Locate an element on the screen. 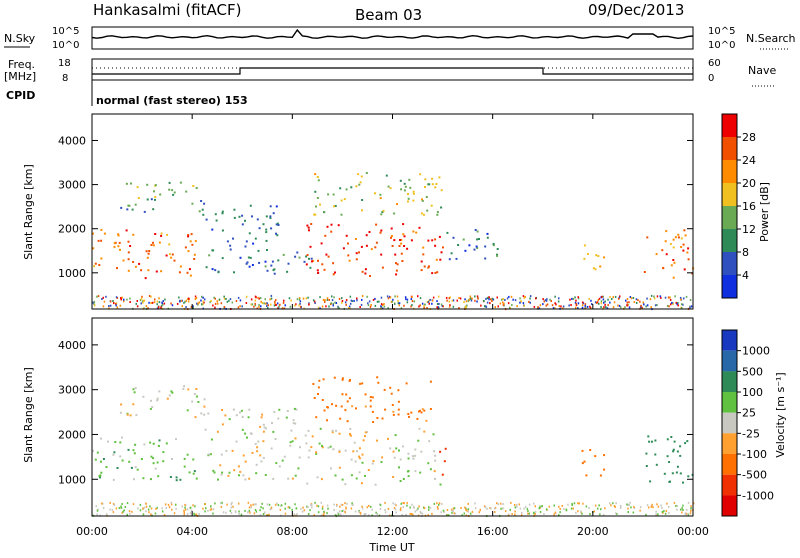  colorbar-tick-label: 25 is located at coordinates (749, 413).